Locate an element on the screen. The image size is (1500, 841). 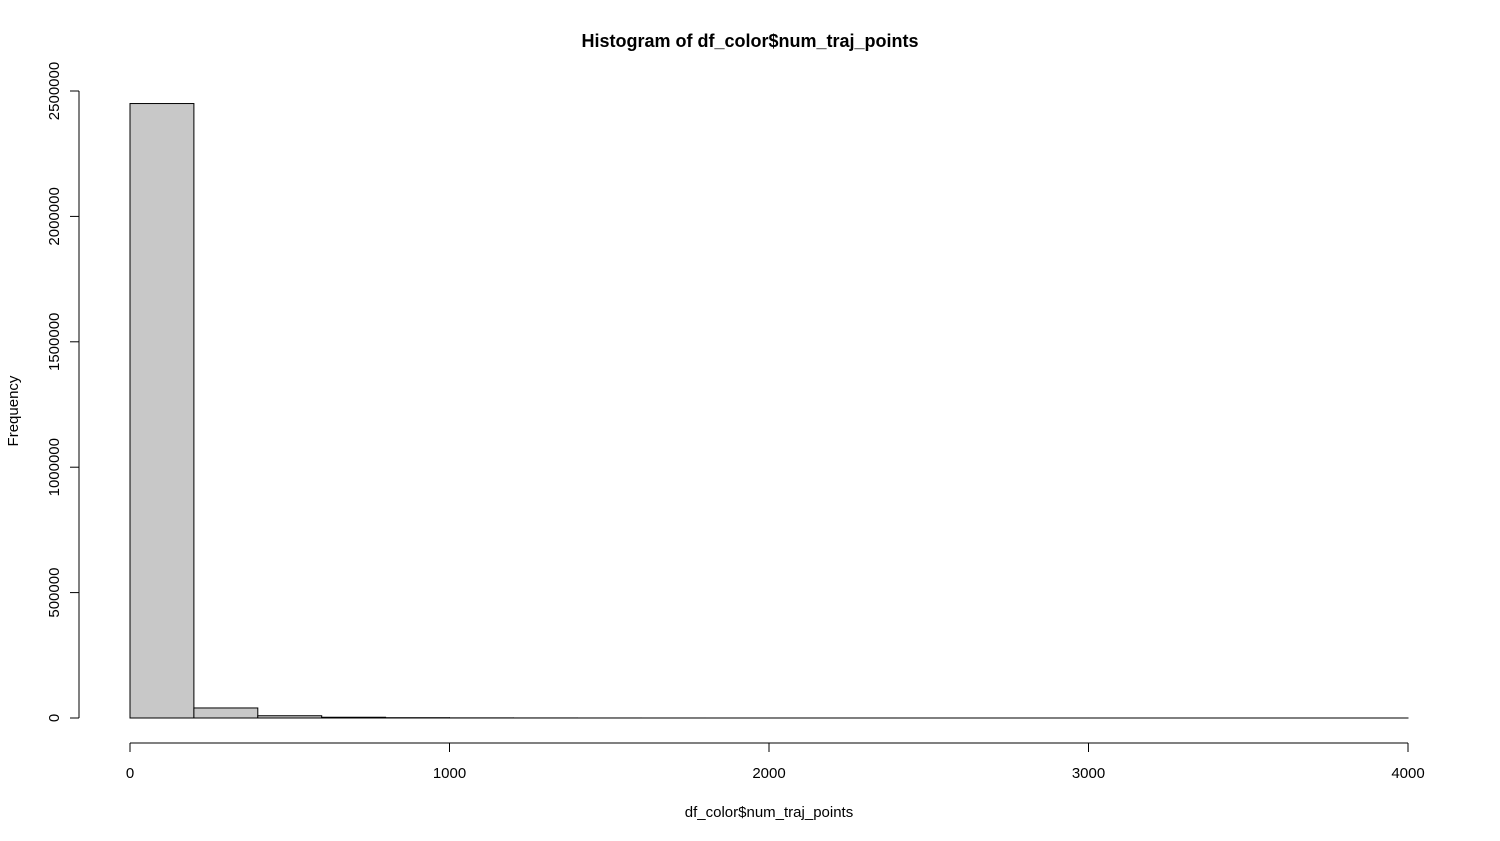
x-tick-label: 2000 is located at coordinates (768, 773).